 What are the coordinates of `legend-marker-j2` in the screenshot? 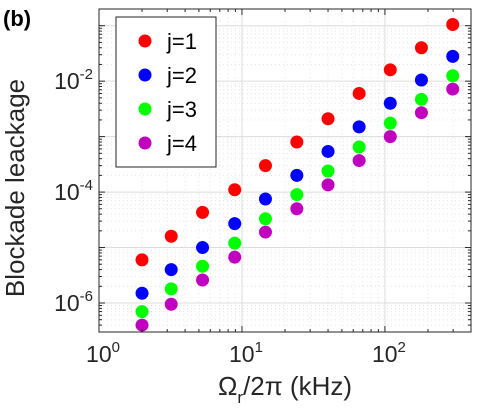 It's located at (145, 75).